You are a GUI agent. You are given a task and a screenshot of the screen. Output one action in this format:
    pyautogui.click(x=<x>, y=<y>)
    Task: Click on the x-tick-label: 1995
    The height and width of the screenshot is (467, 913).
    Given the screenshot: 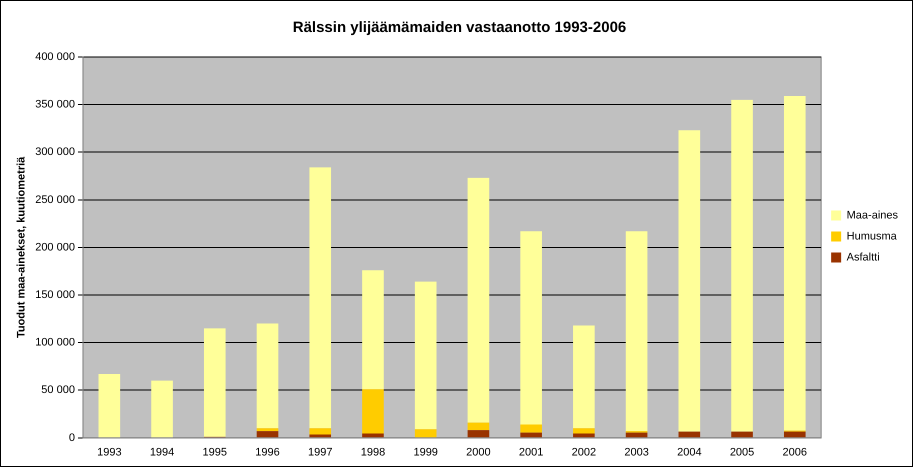 What is the action you would take?
    pyautogui.click(x=215, y=452)
    